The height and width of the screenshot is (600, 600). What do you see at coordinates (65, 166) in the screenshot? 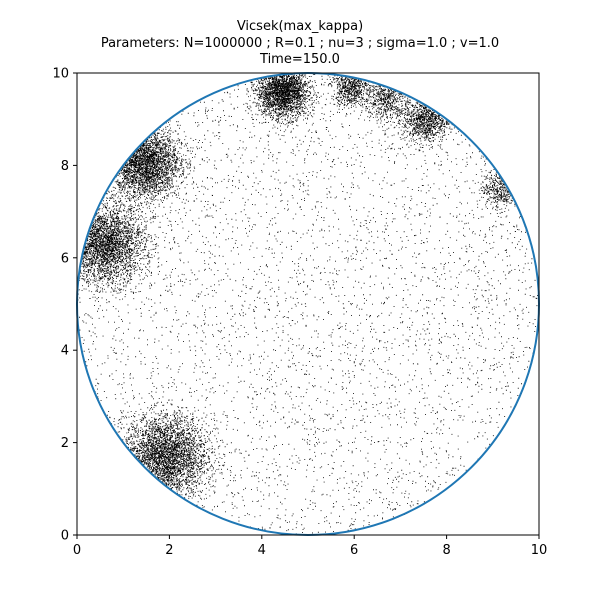
I see `y-tick-label: 8` at bounding box center [65, 166].